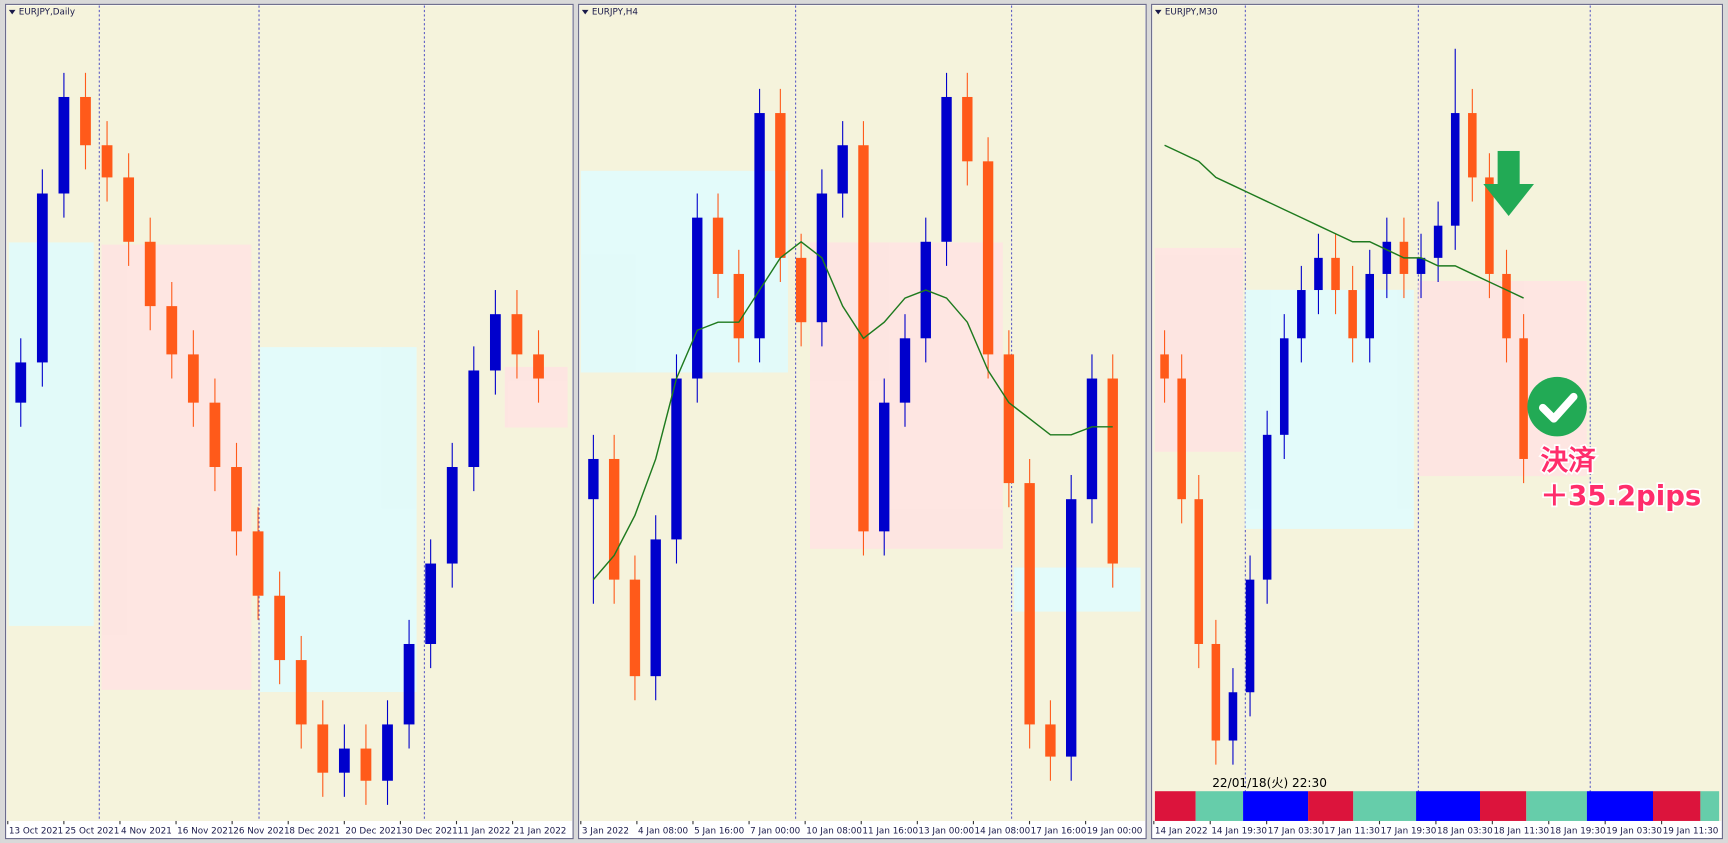  I want to click on x-tick-label: 14 Jan 19:30, so click(1239, 831).